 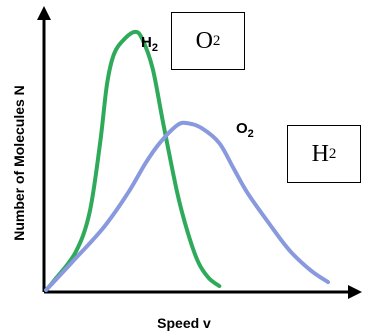 I want to click on answer-box-h2-subscript: 2, so click(x=332, y=153).